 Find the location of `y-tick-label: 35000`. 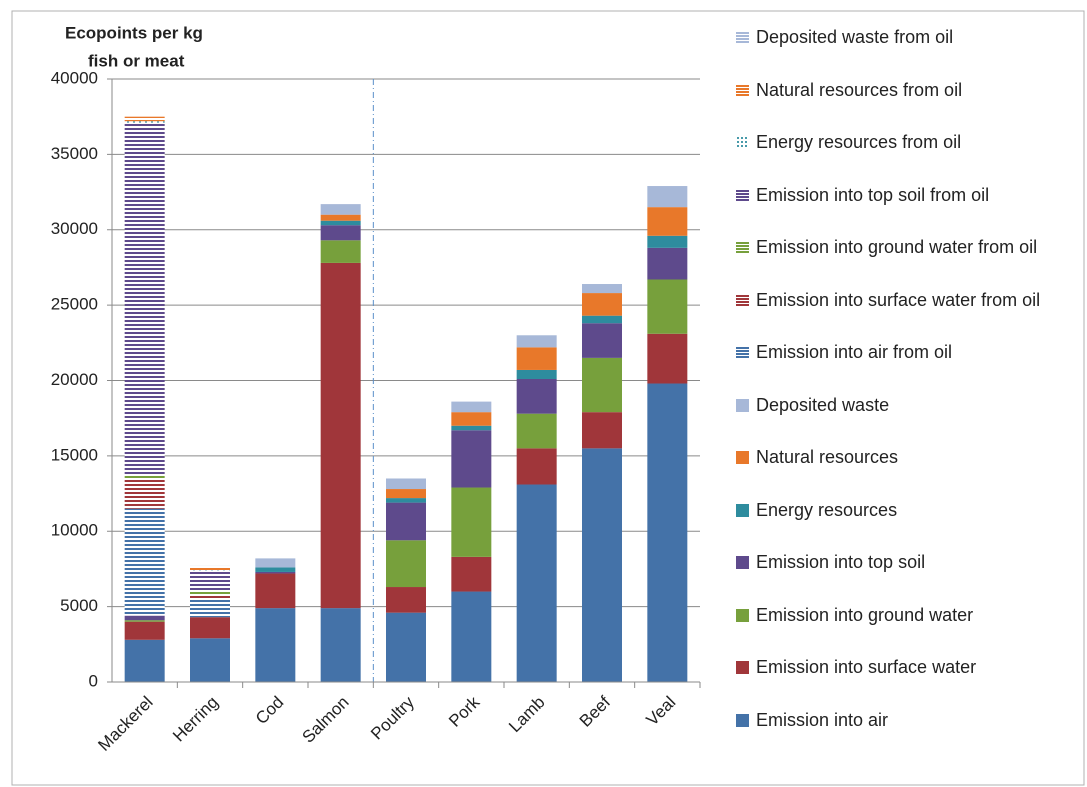

y-tick-label: 35000 is located at coordinates (74, 153).